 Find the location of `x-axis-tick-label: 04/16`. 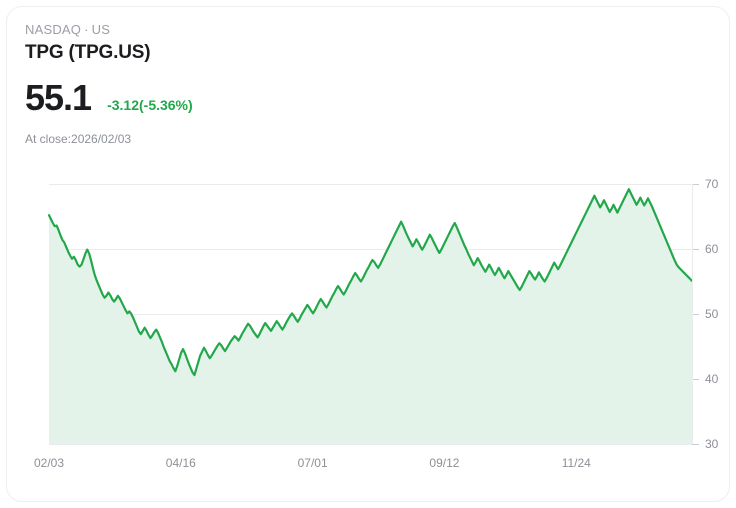

x-axis-tick-label: 04/16 is located at coordinates (181, 463).